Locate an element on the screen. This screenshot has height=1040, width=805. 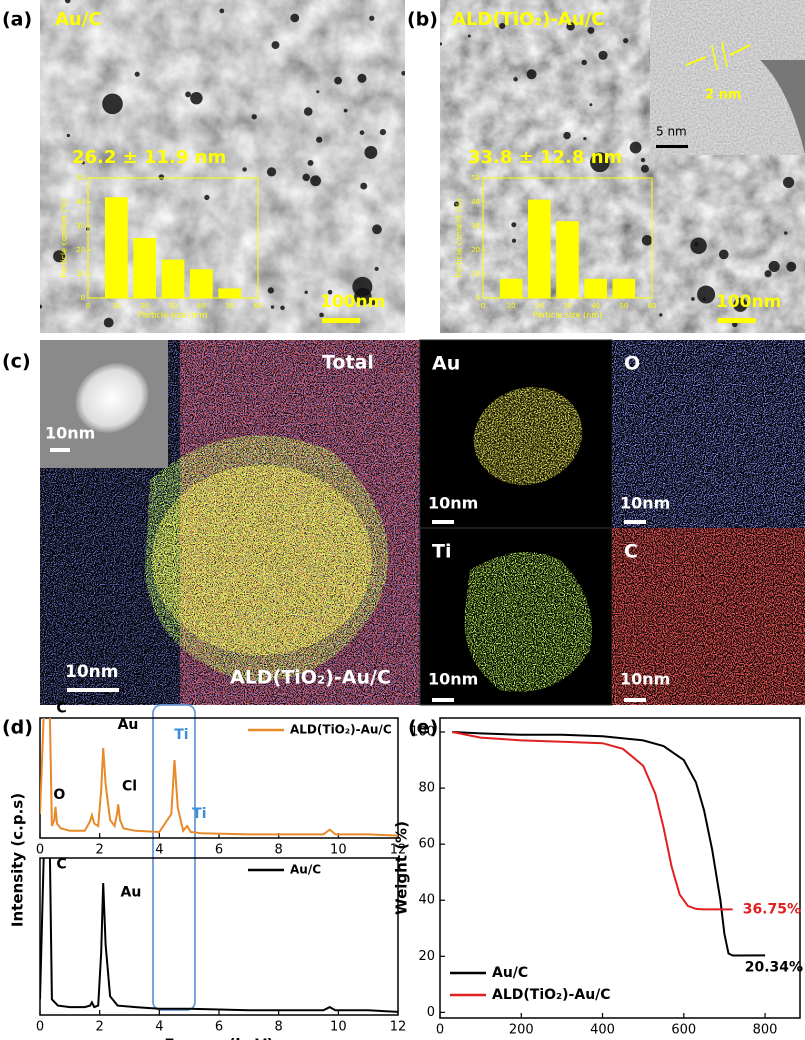
element-label: Ti is located at coordinates (441, 552).